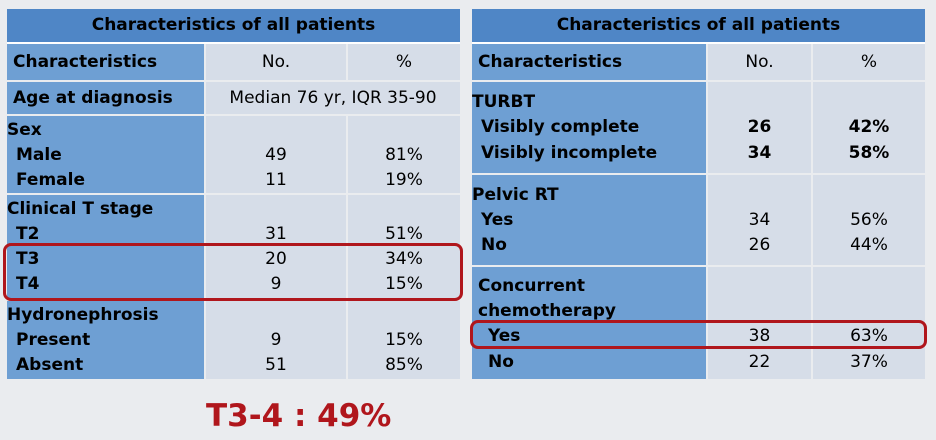 The image size is (936, 440). What do you see at coordinates (759, 323) in the screenshot?
I see `right-chemo-no: 38 22` at bounding box center [759, 323].